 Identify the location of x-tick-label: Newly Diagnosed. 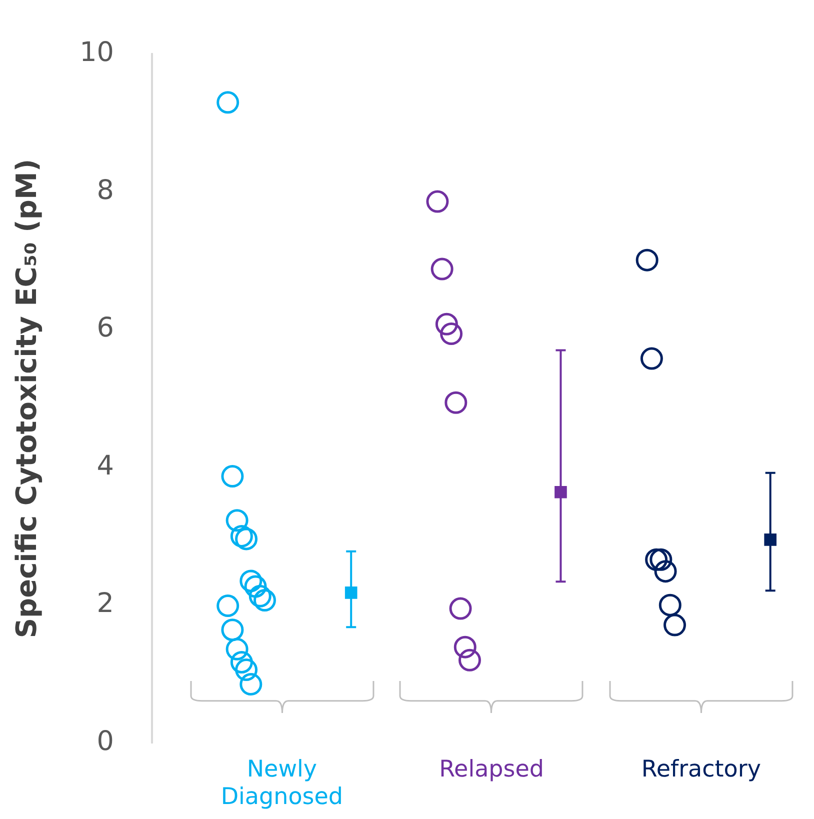
(282, 783).